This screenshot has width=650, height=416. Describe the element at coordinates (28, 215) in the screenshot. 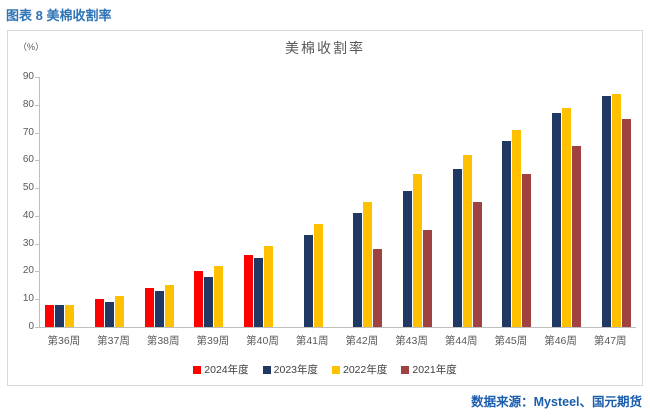

I see `y-axis-tick-label: 40` at that location.